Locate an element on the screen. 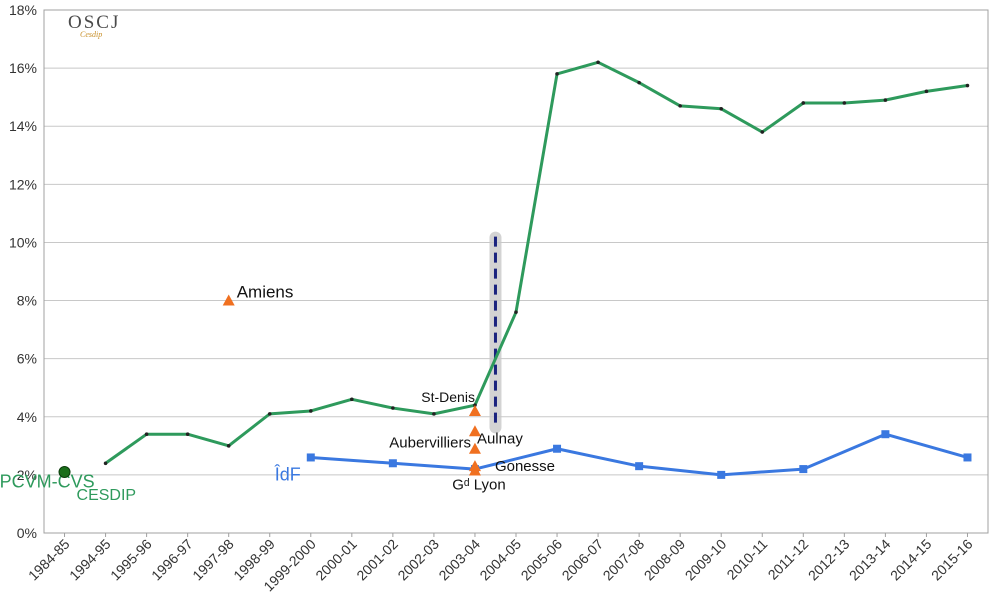 This screenshot has width=1008, height=615. x-tick-label: 2015-16 is located at coordinates (952, 560).